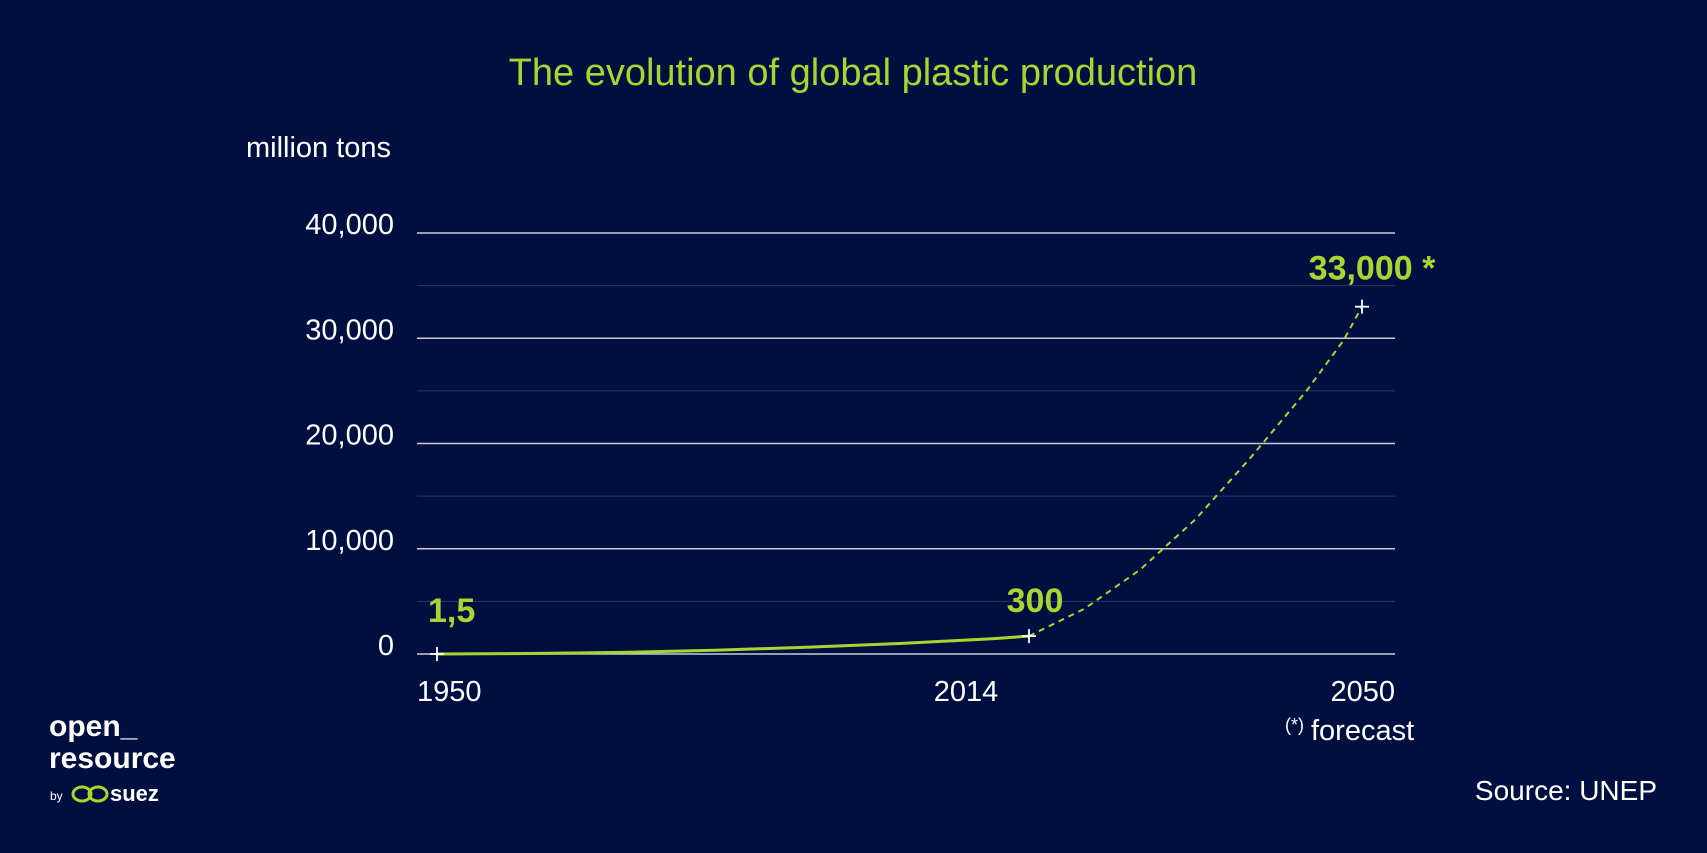 The width and height of the screenshot is (1707, 853). I want to click on suez-swirl-icon, so click(90, 794).